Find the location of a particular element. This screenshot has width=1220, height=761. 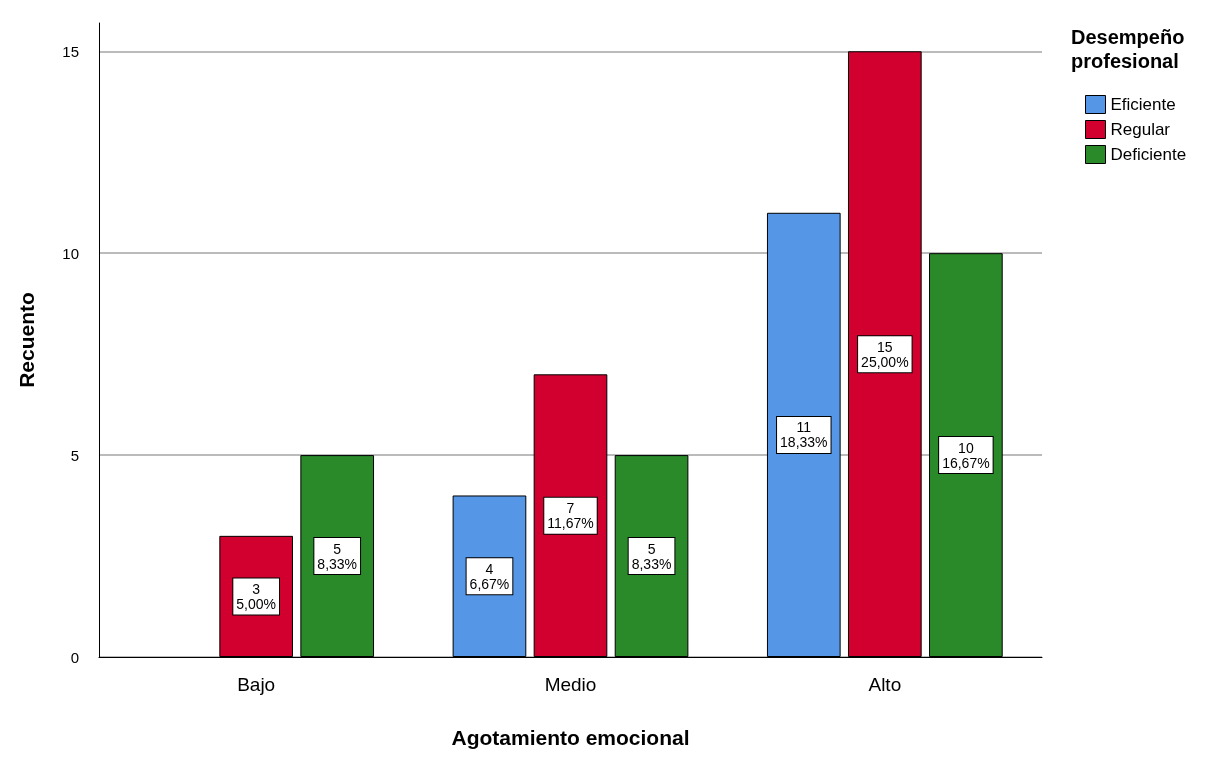

data-label: 4 6,67% is located at coordinates (489, 576).